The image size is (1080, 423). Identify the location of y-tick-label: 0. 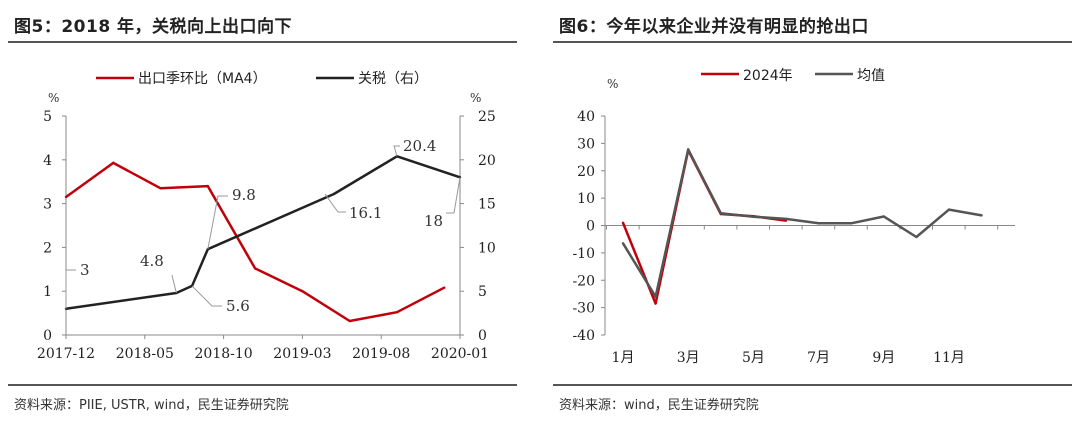
(590, 227).